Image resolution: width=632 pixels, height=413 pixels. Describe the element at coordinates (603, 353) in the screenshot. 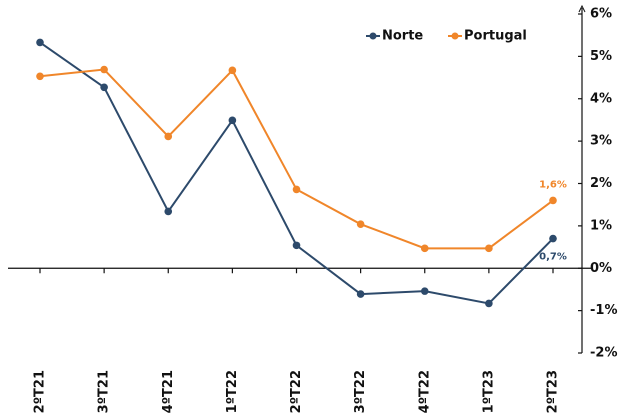

I see `y-tick-label: -2%` at that location.